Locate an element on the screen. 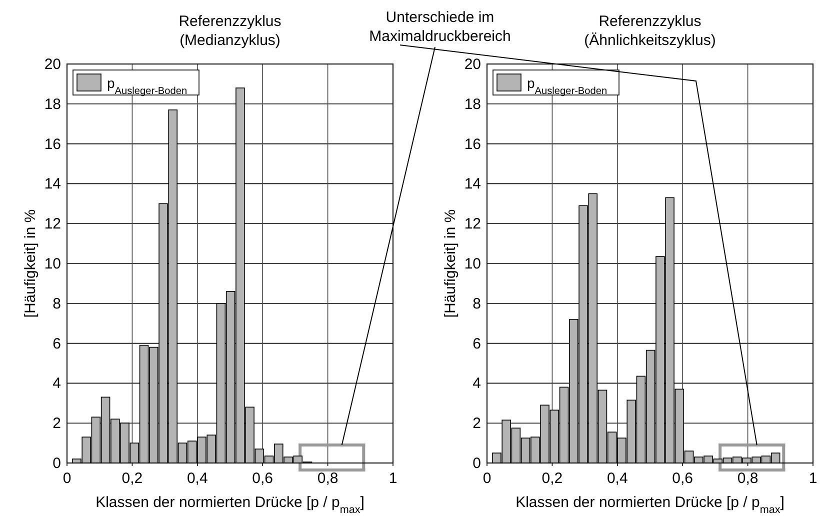  chart-title: Referenzzyklus (Ähnlichkeitszyklus) is located at coordinates (650, 31).